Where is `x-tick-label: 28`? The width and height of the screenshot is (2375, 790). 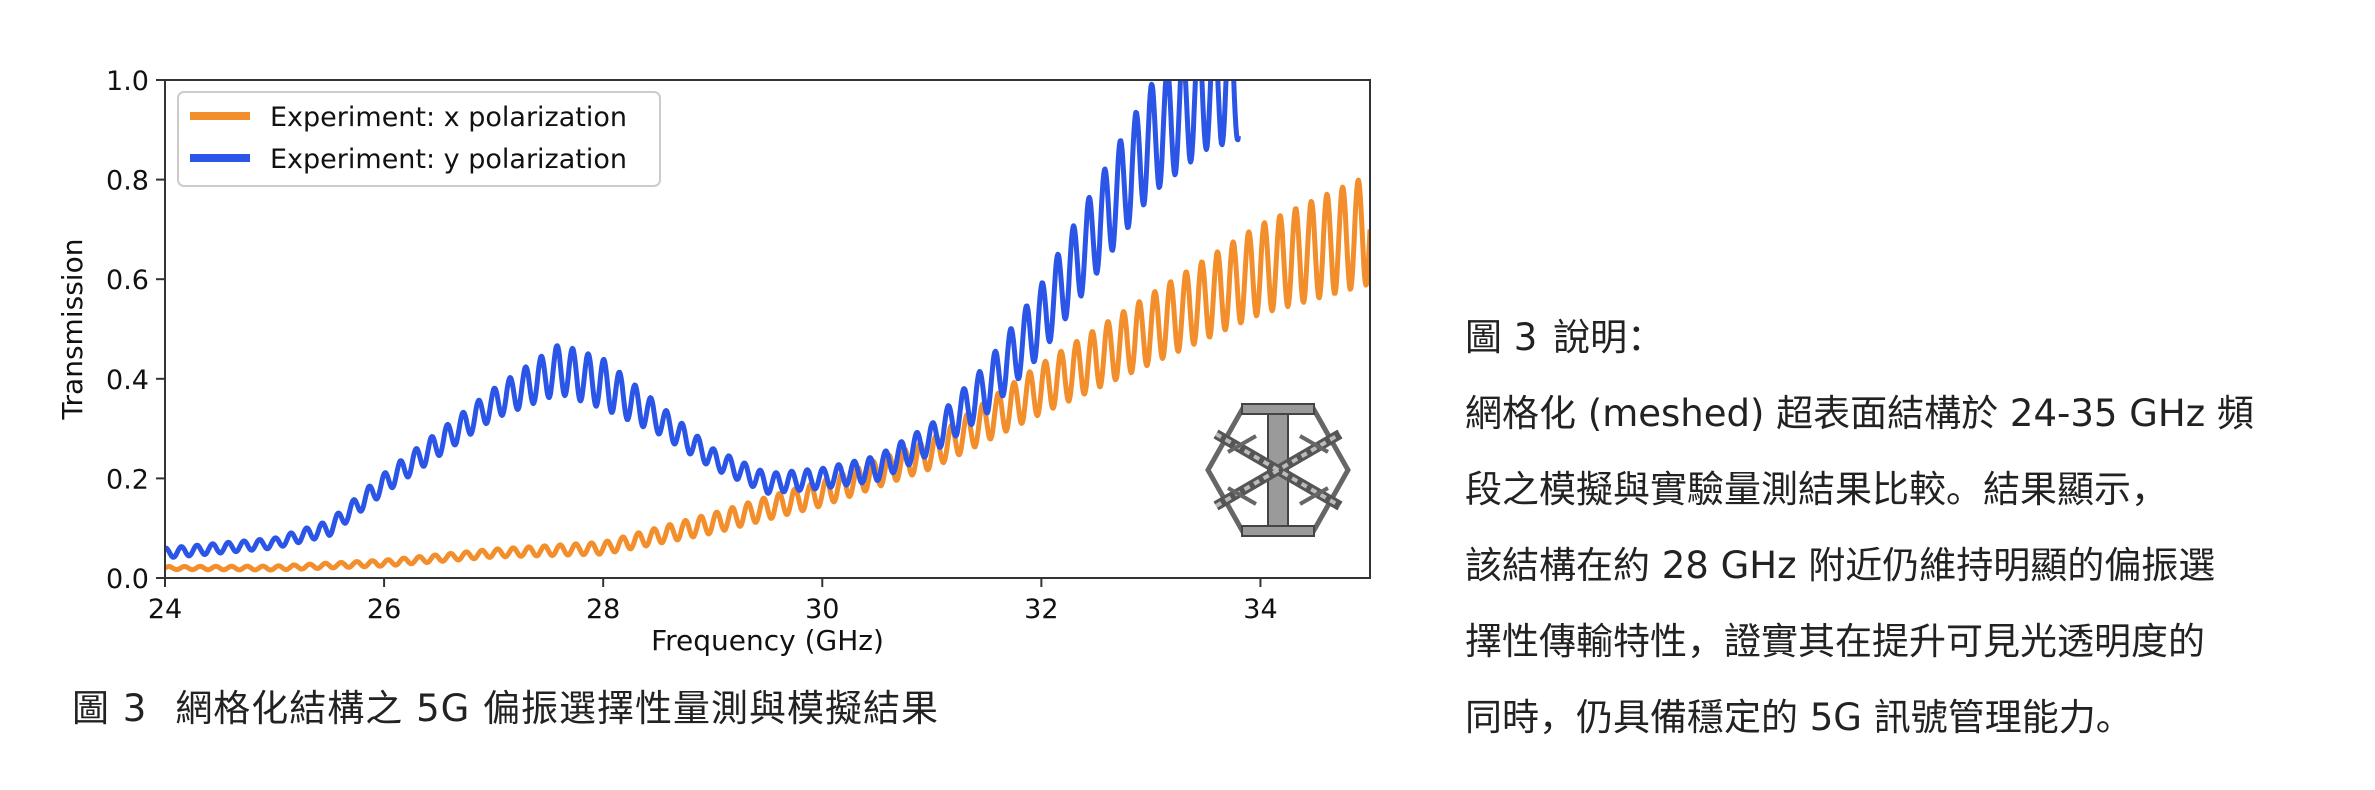
x-tick-label: 28 is located at coordinates (603, 609).